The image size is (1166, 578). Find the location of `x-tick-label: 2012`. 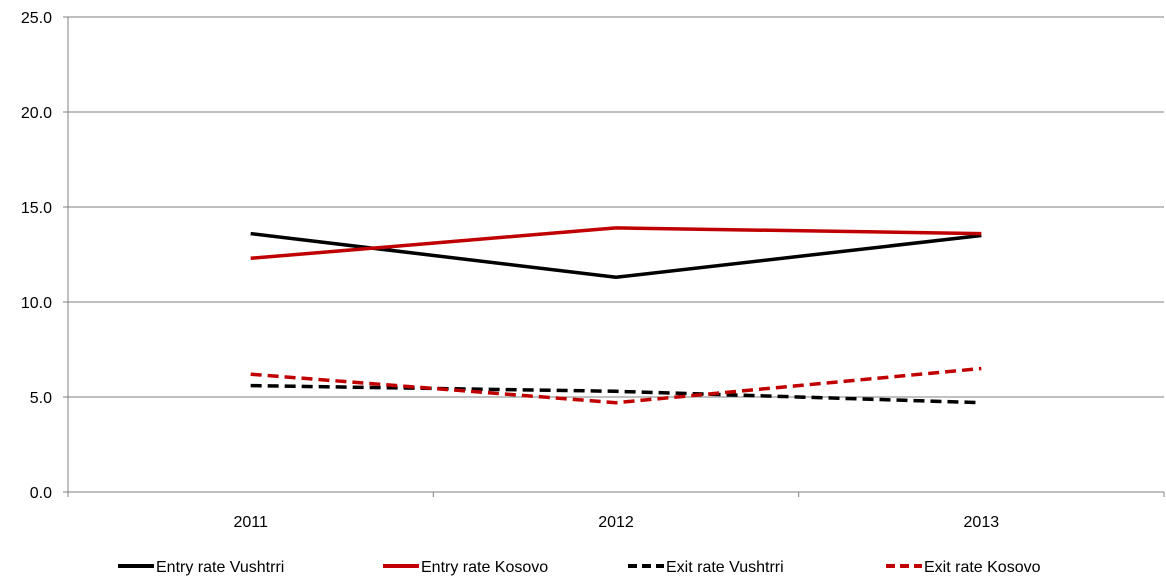

x-tick-label: 2012 is located at coordinates (616, 522).